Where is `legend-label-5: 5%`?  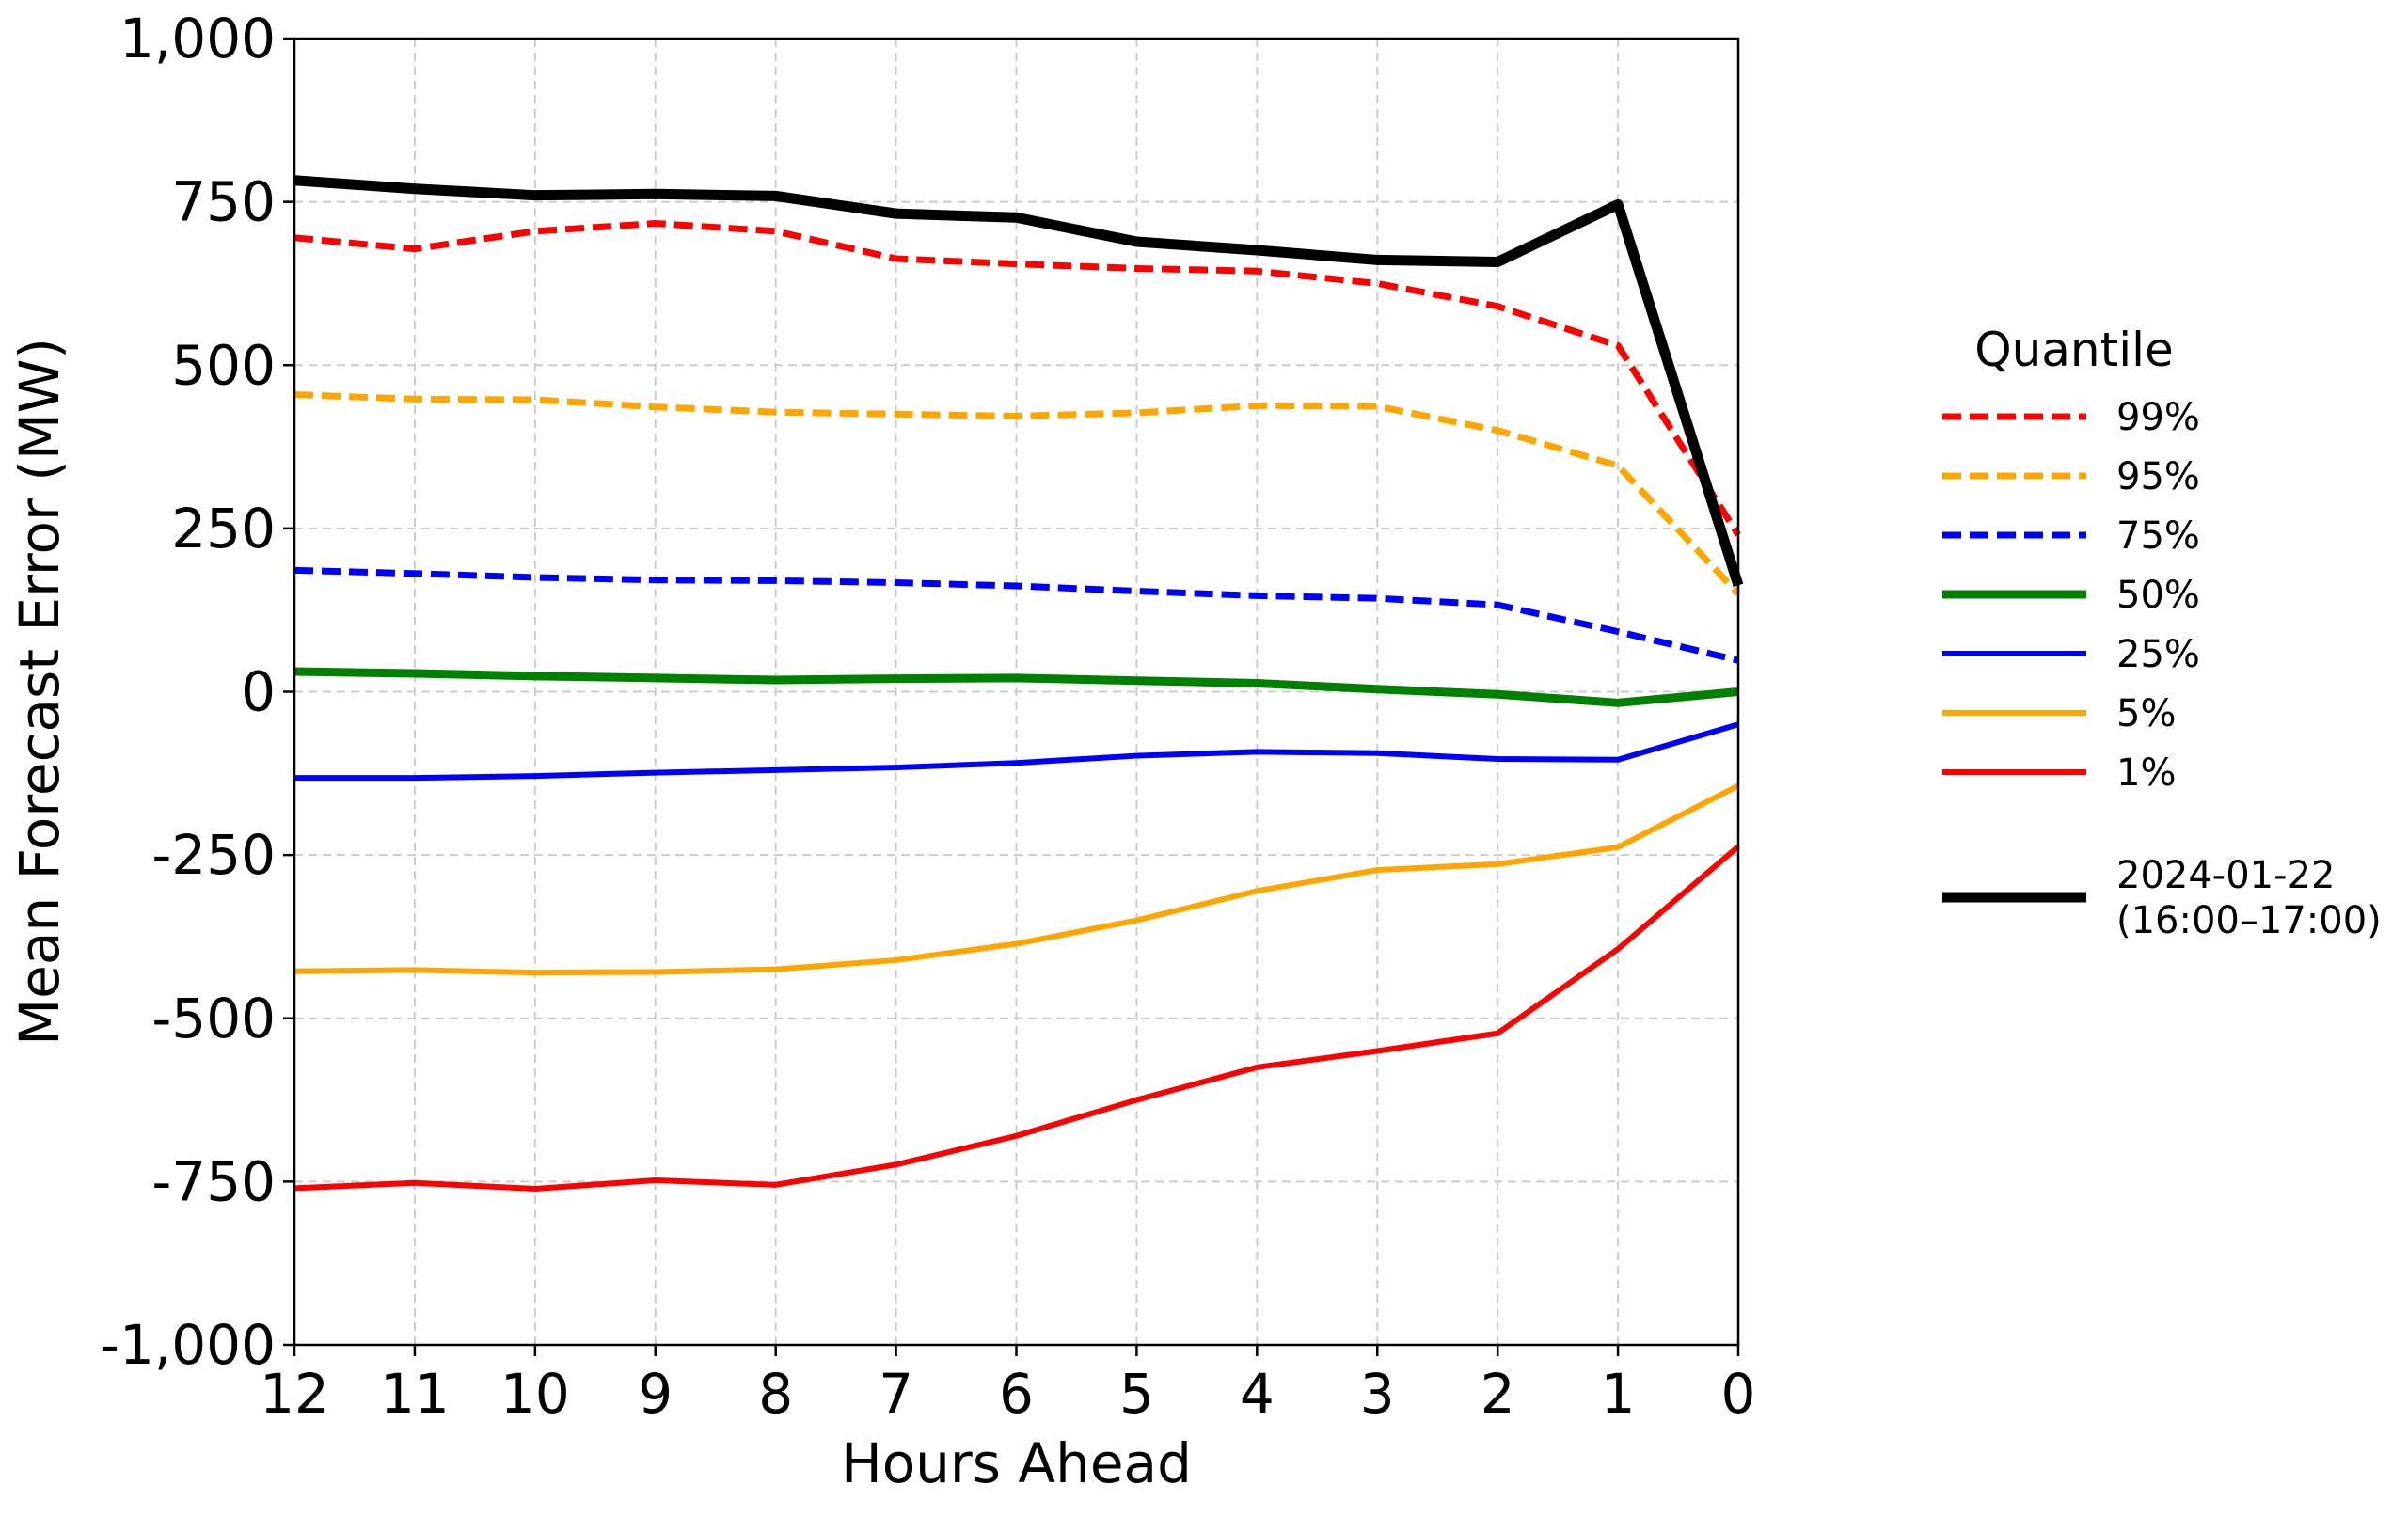 legend-label-5: 5% is located at coordinates (2146, 713).